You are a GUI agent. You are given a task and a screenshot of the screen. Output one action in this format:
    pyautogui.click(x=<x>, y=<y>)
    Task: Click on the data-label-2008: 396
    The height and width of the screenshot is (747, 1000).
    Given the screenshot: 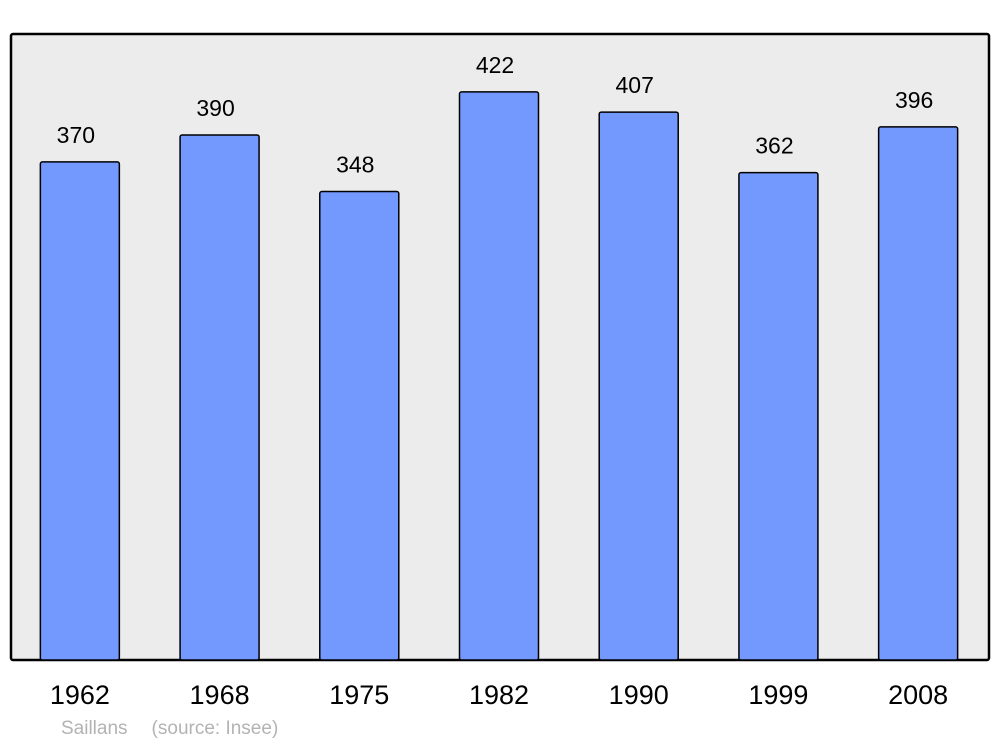 What is the action you would take?
    pyautogui.click(x=914, y=100)
    